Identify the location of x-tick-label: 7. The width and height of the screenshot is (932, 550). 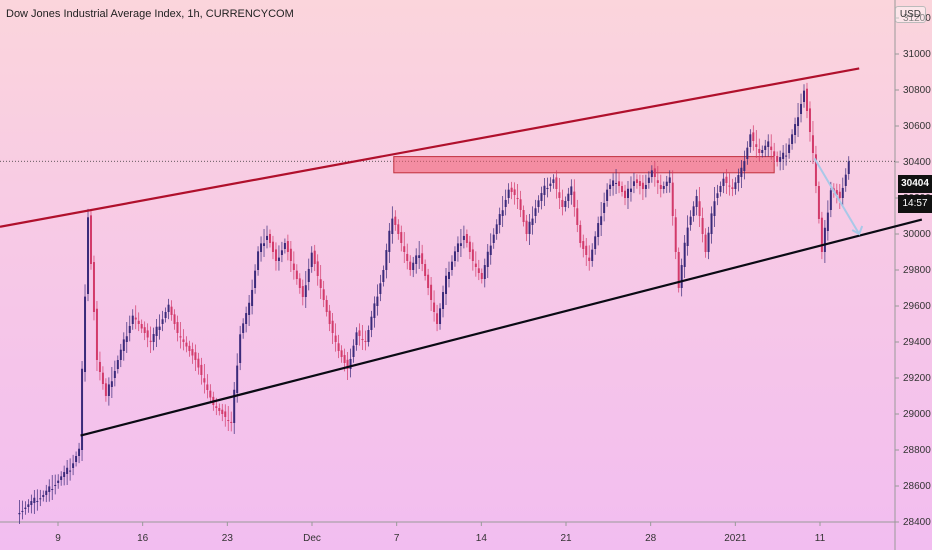
(397, 538).